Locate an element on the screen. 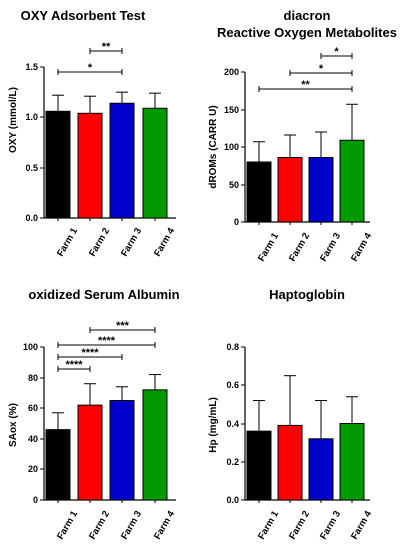 This screenshot has width=404, height=550. y-tick-label: 0.2 is located at coordinates (232, 462).